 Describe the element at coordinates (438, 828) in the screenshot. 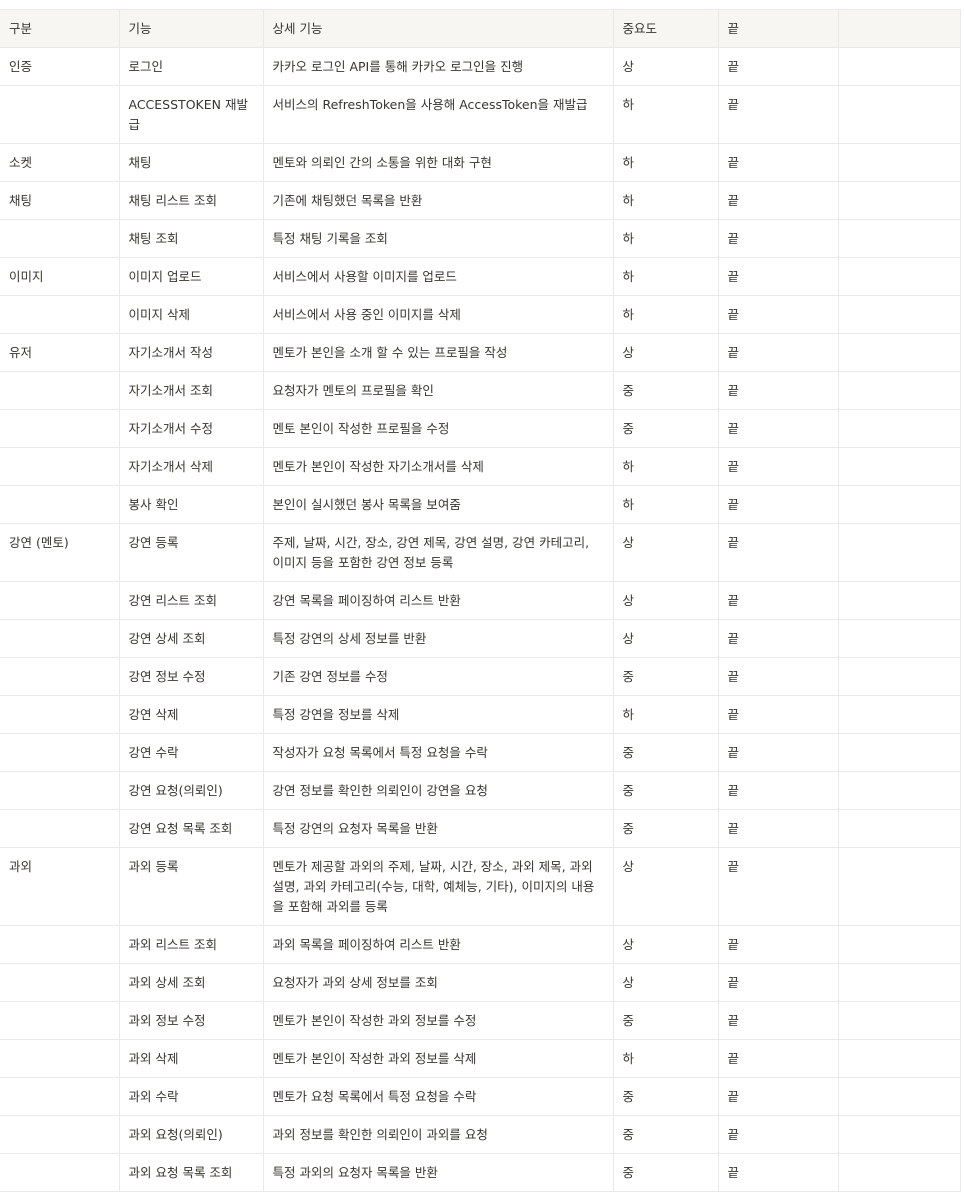

I see `cell-detail: 특정 강연의 요청자 목록을 반환` at that location.